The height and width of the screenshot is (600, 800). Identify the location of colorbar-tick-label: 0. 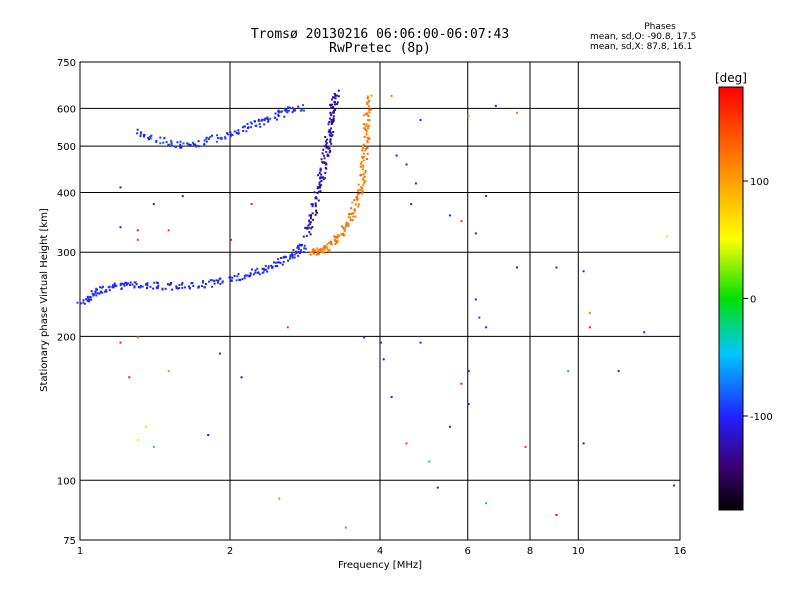
(753, 300).